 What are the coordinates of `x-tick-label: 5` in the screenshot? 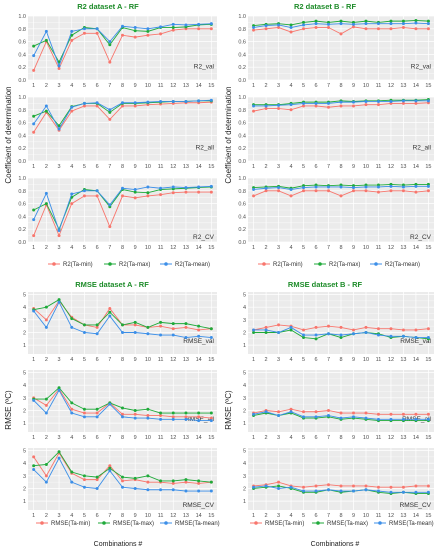 It's located at (303, 167).